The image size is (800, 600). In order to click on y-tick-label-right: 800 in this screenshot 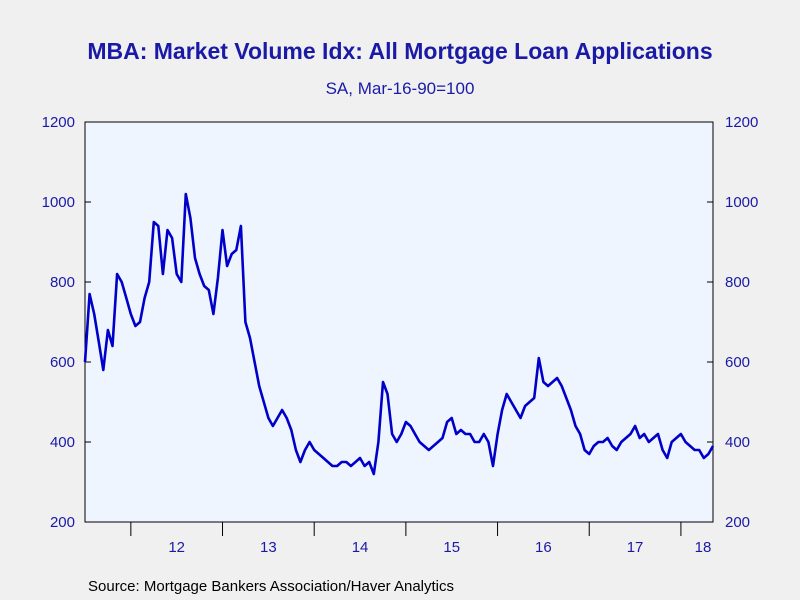, I will do `click(737, 282)`.